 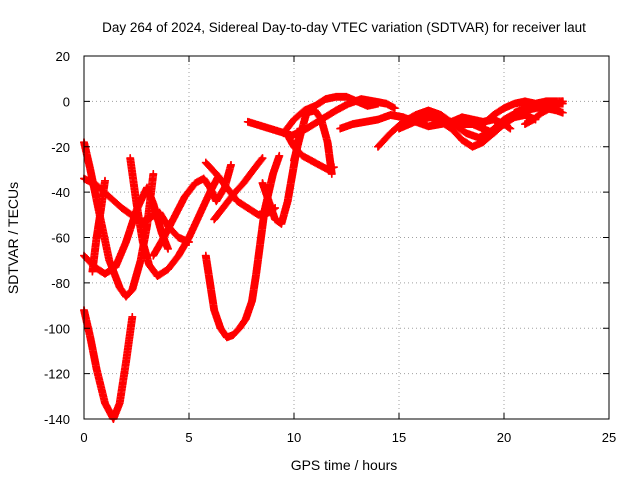 What do you see at coordinates (60, 192) in the screenshot?
I see `y-tick-label: -40` at bounding box center [60, 192].